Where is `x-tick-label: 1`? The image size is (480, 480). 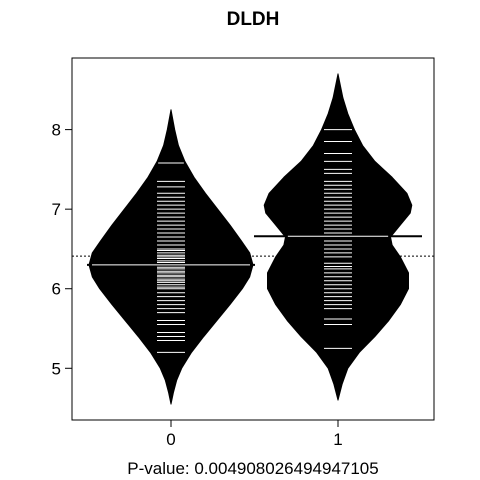 x-tick-label: 1 is located at coordinates (337, 439).